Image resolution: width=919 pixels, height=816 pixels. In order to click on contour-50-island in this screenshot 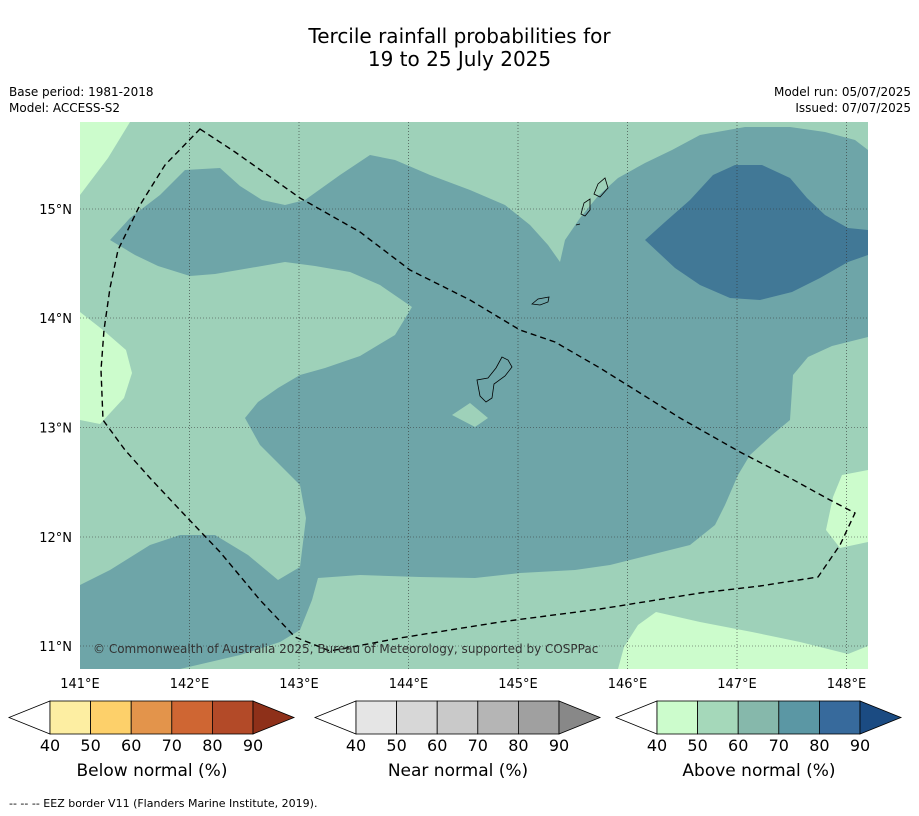, I will do `click(470, 415)`.